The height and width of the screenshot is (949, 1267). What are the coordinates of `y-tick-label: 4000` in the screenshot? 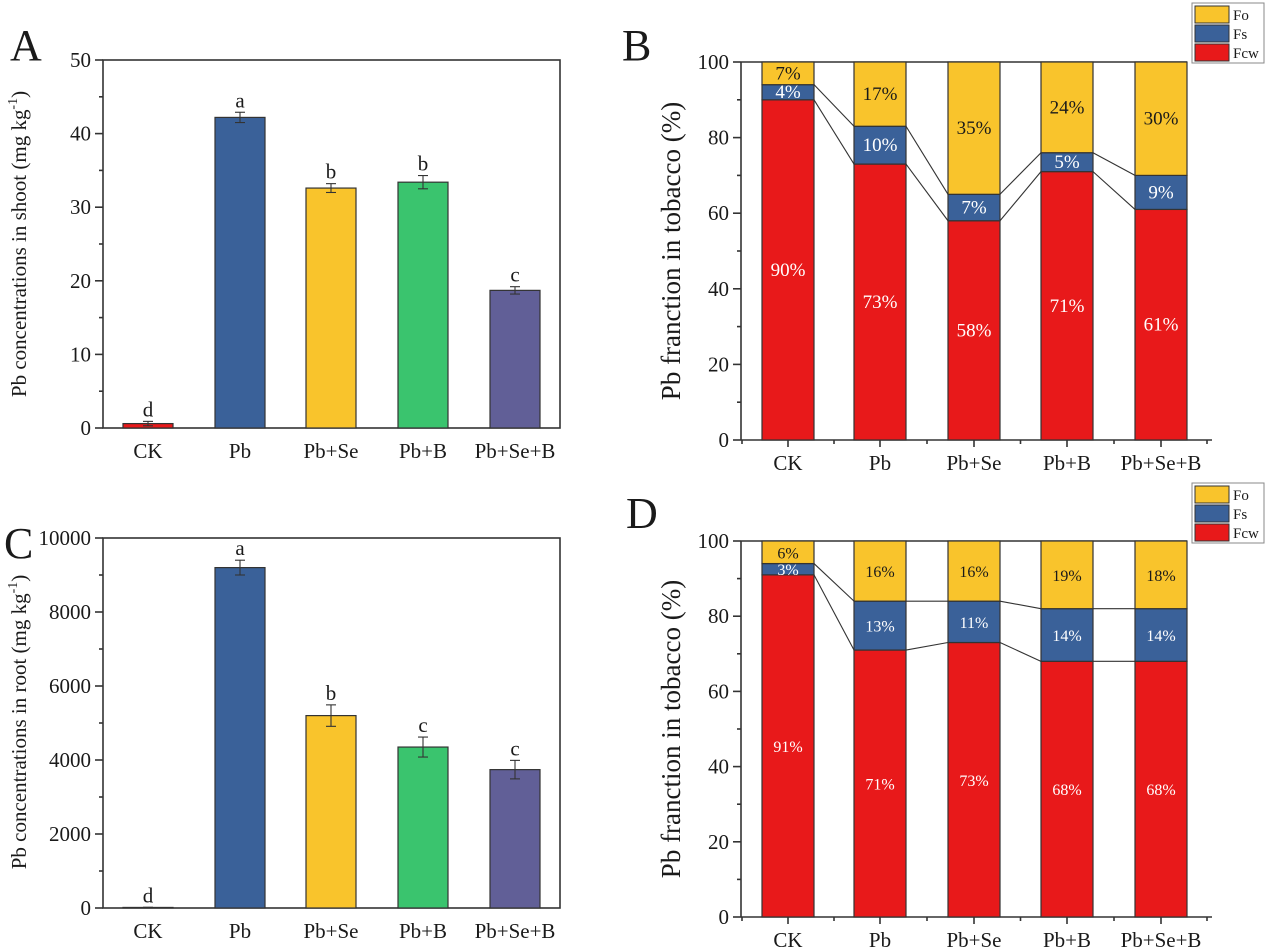 It's located at (70, 760).